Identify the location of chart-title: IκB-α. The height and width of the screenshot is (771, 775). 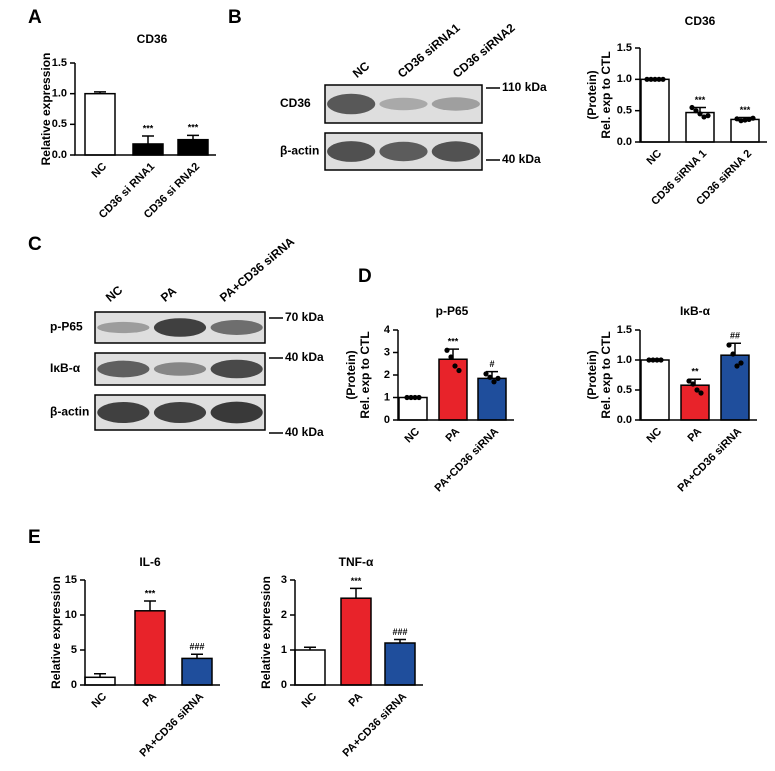
(695, 311).